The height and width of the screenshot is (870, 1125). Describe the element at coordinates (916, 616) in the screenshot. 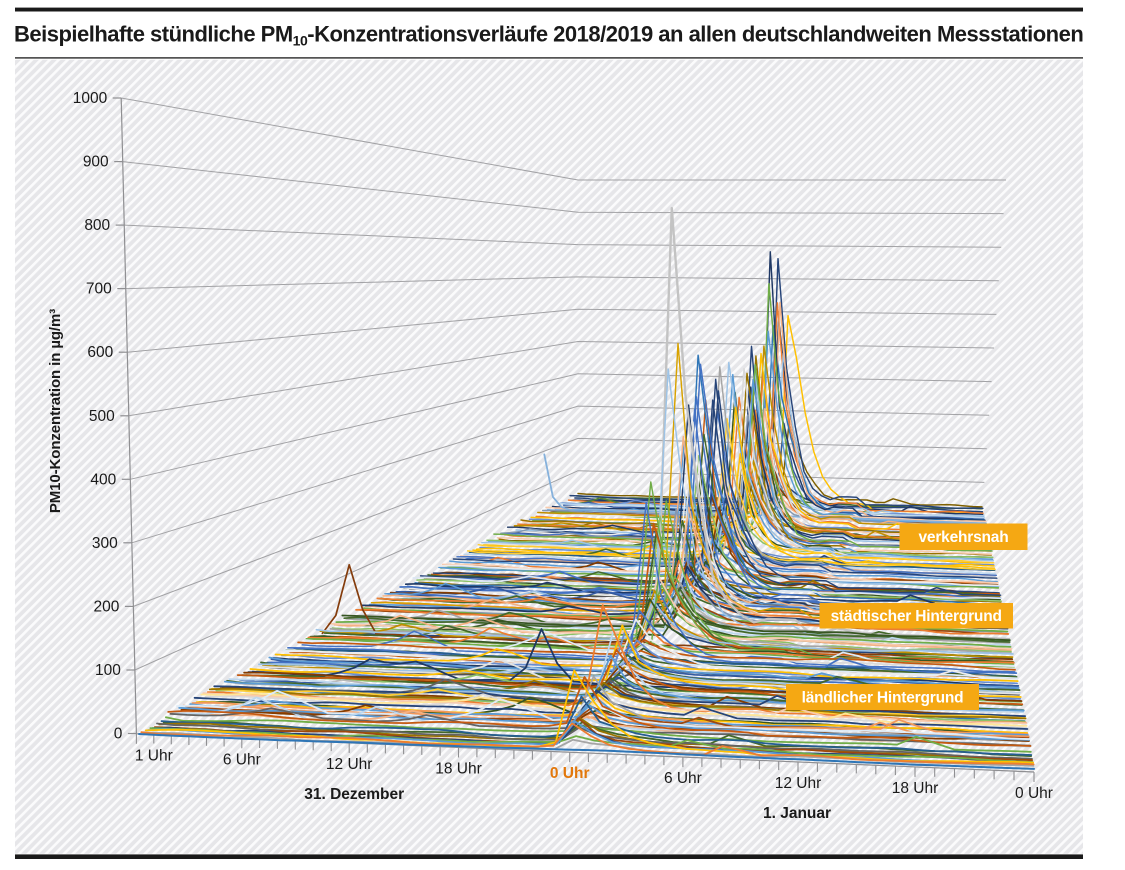

I see `svg-text: städtischer Hintergrund` at that location.